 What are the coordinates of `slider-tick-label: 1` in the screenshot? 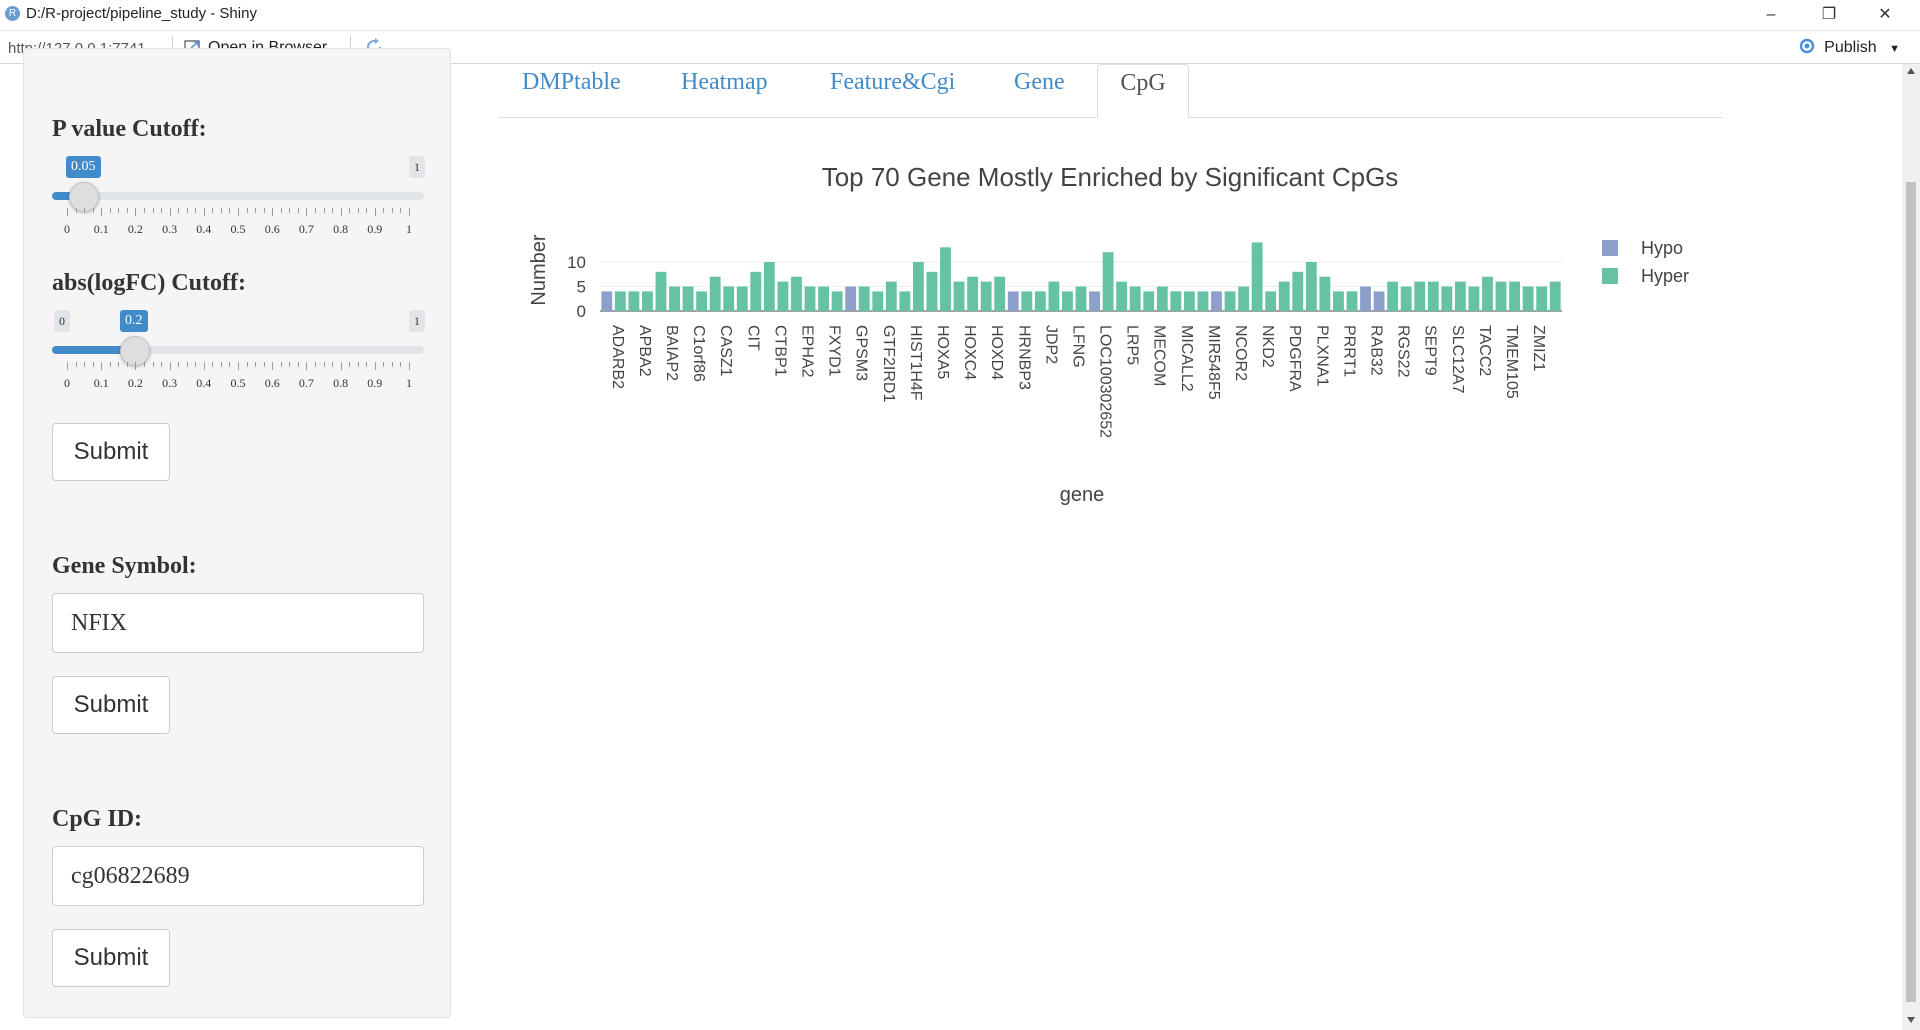 It's located at (409, 383).